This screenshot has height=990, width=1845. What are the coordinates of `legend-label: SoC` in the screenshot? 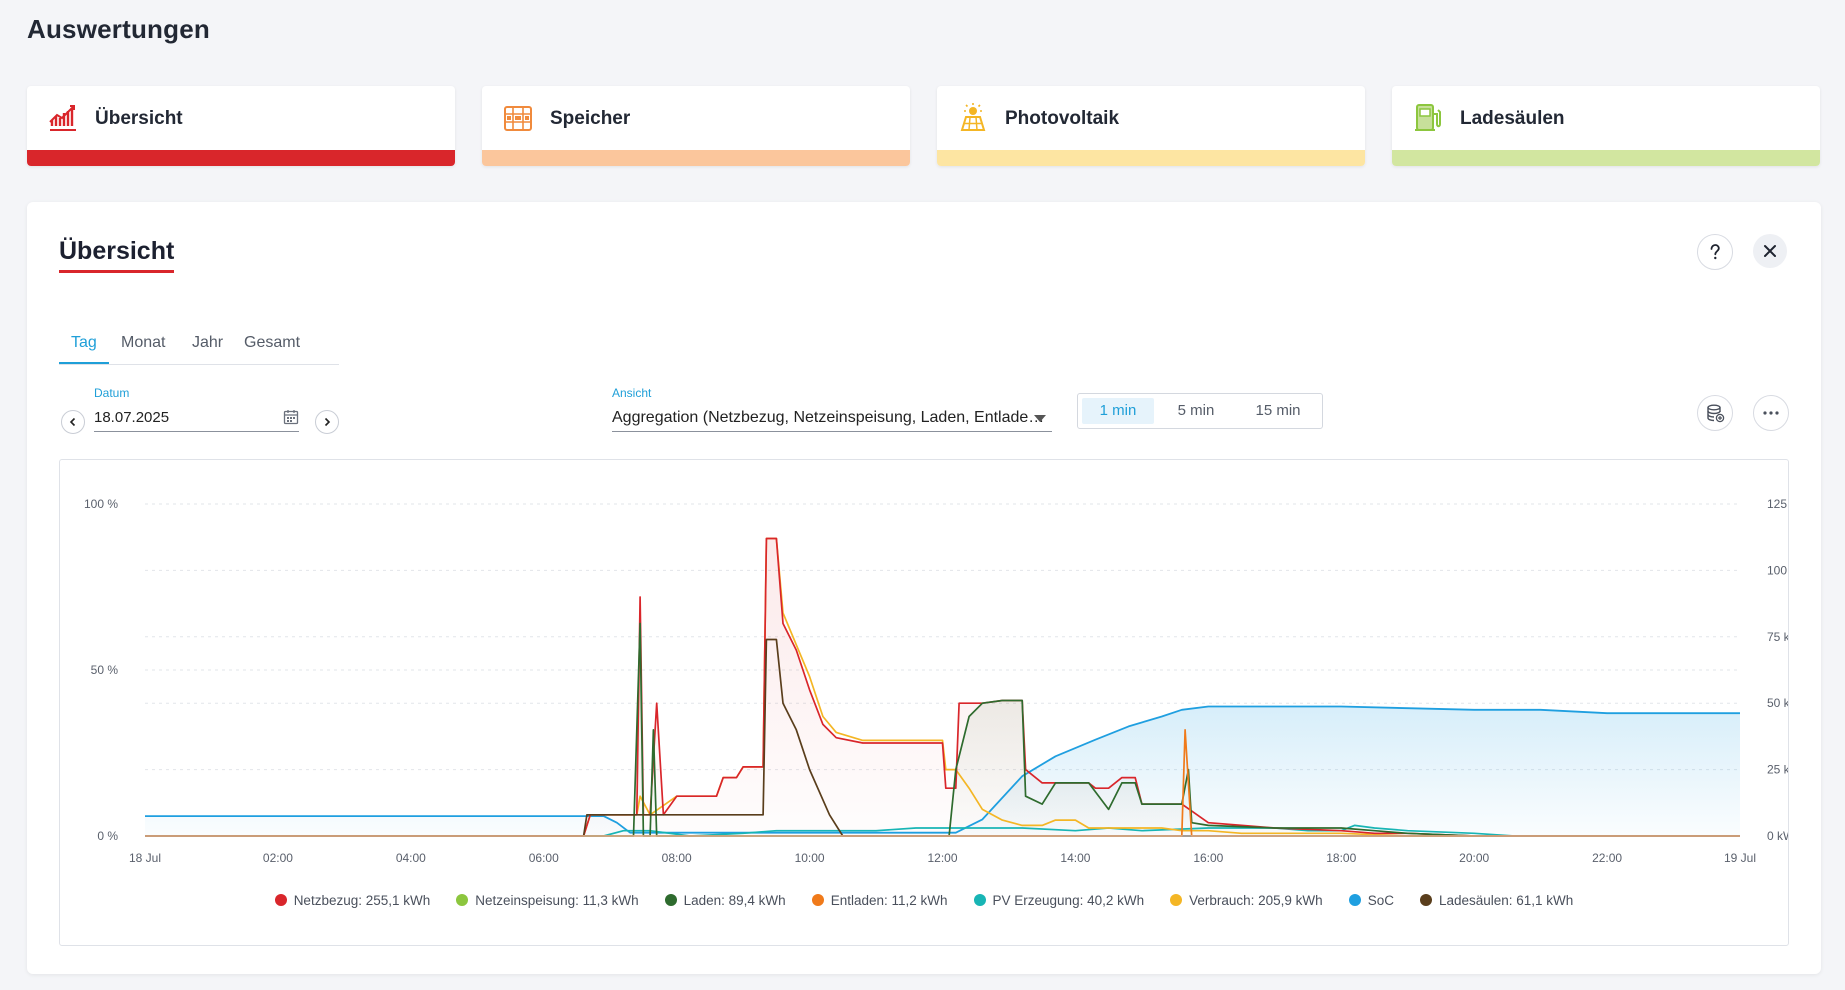 It's located at (1380, 900).